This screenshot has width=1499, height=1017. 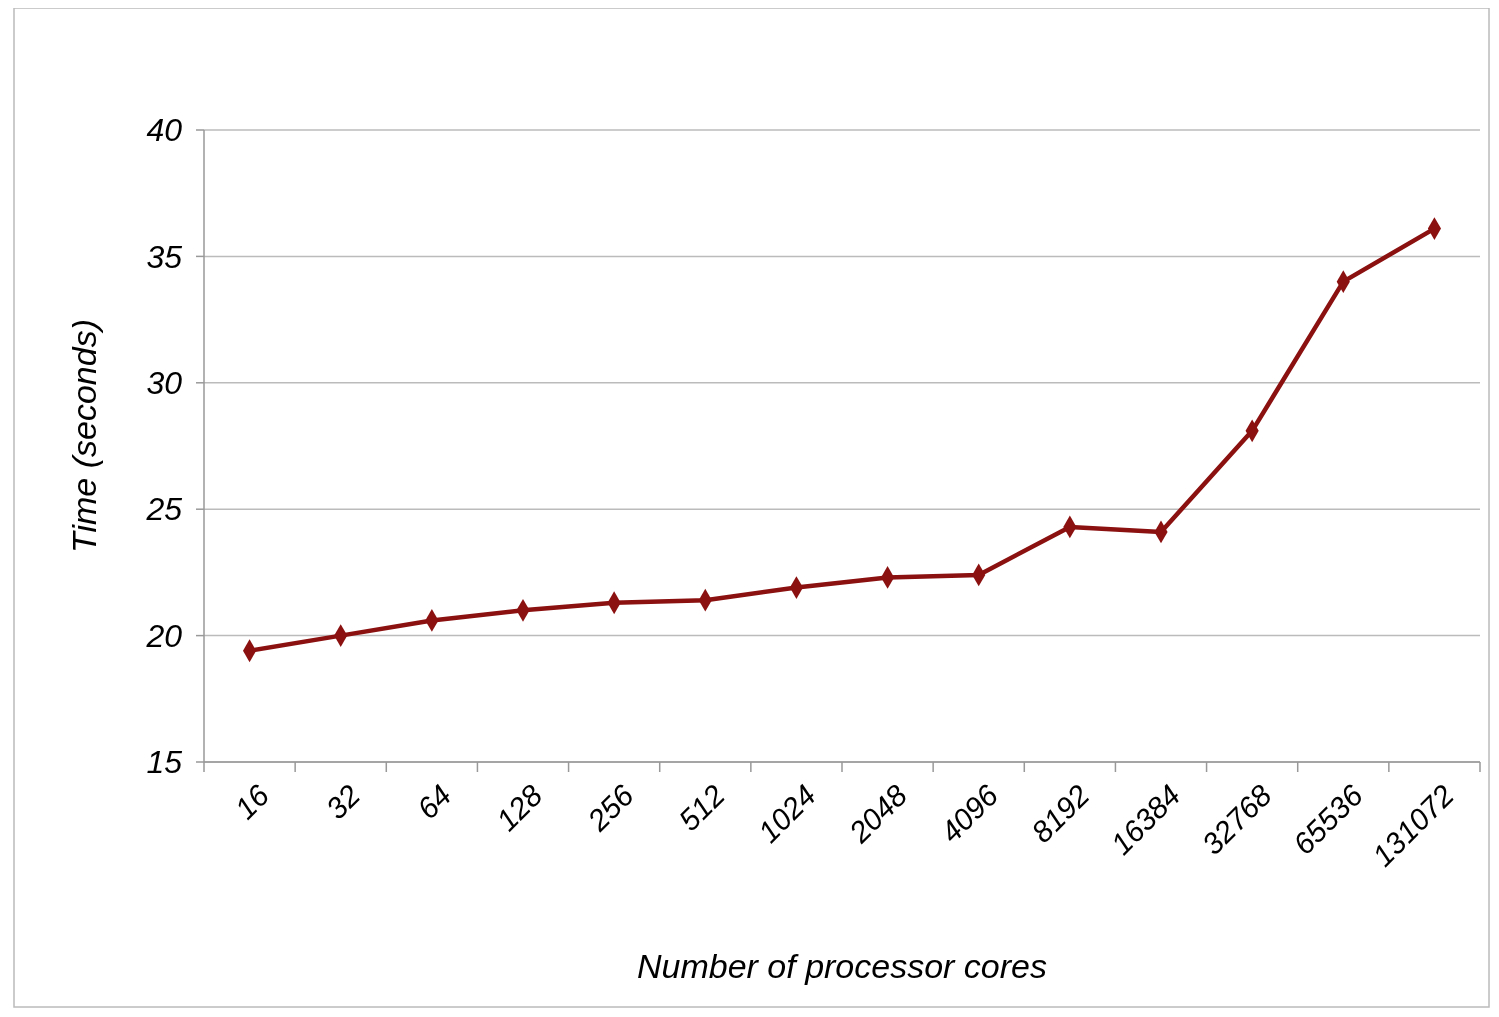 What do you see at coordinates (164, 130) in the screenshot?
I see `y-tick-label: 40` at bounding box center [164, 130].